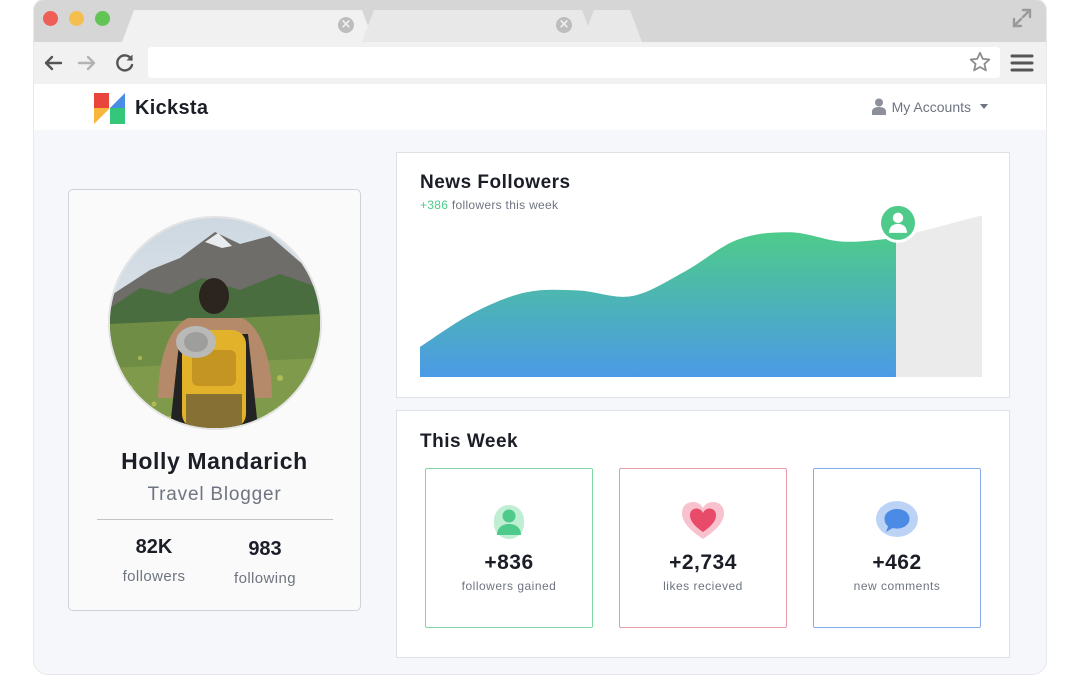 This screenshot has height=675, width=1080. What do you see at coordinates (215, 323) in the screenshot?
I see `profile-photo` at bounding box center [215, 323].